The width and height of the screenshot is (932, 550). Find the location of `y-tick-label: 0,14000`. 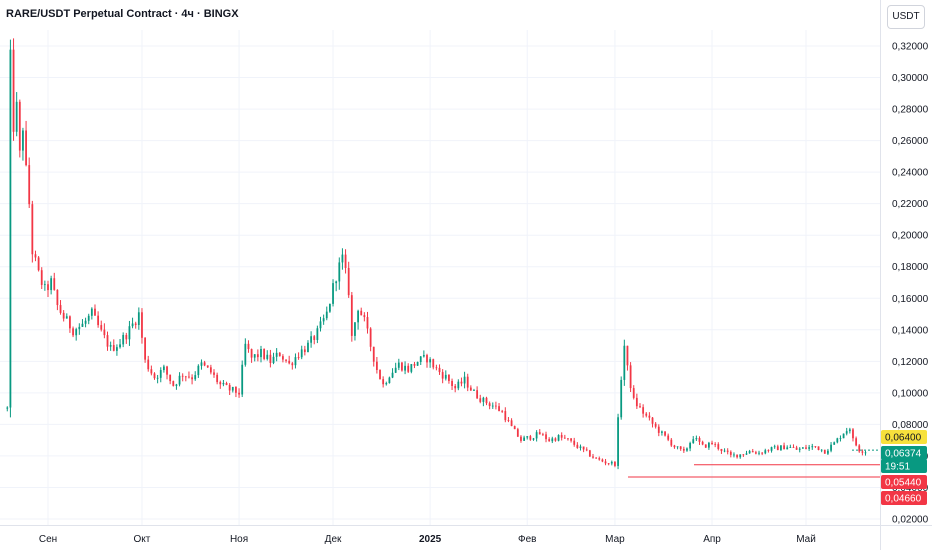

y-tick-label: 0,14000 is located at coordinates (910, 330).